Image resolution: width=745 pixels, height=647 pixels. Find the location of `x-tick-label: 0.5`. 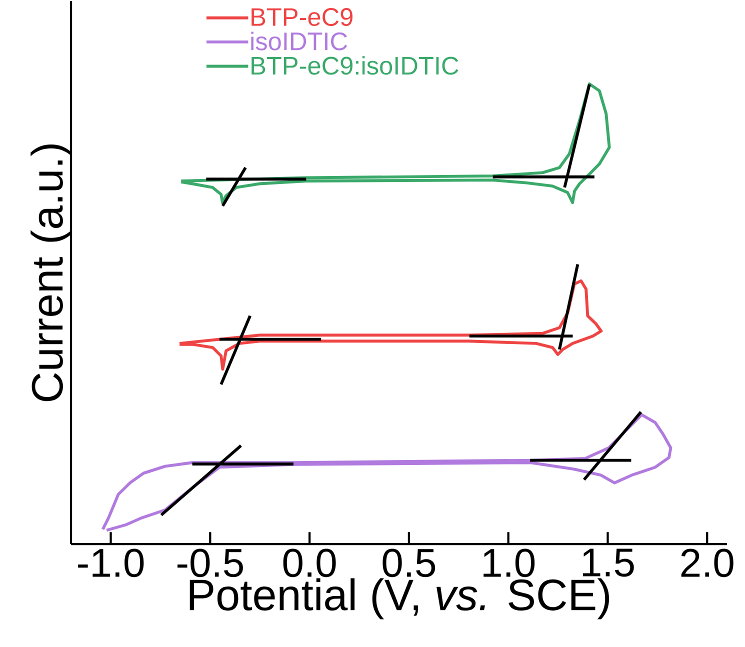

x-tick-label: 0.5 is located at coordinates (409, 563).